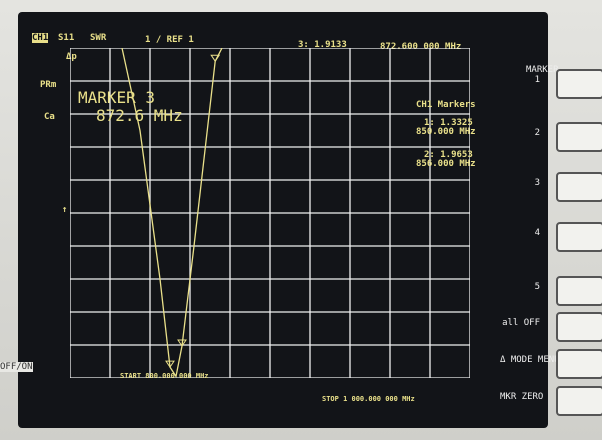  I want to click on swr-trace, so click(172, 213).